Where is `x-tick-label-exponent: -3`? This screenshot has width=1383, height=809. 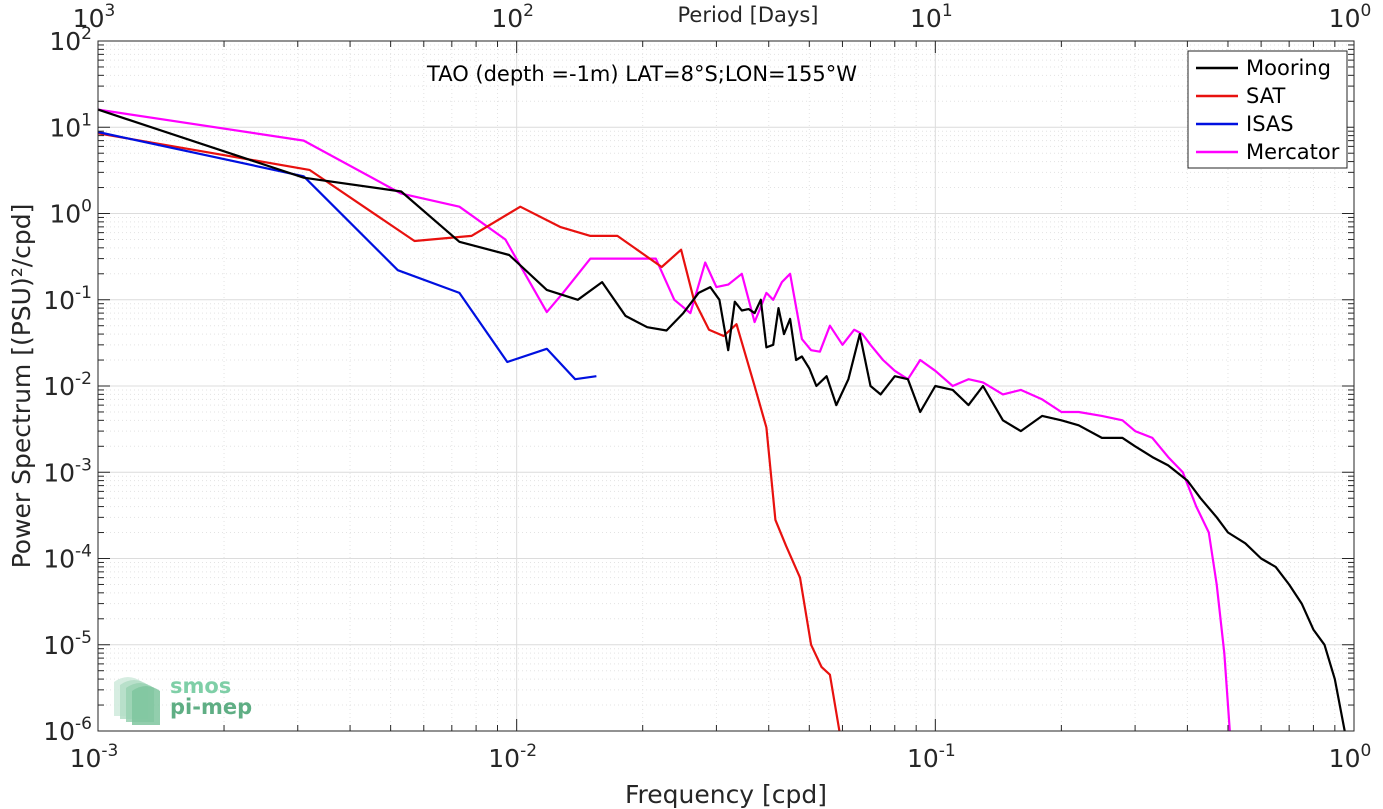
x-tick-label-exponent: -3 is located at coordinates (109, 751).